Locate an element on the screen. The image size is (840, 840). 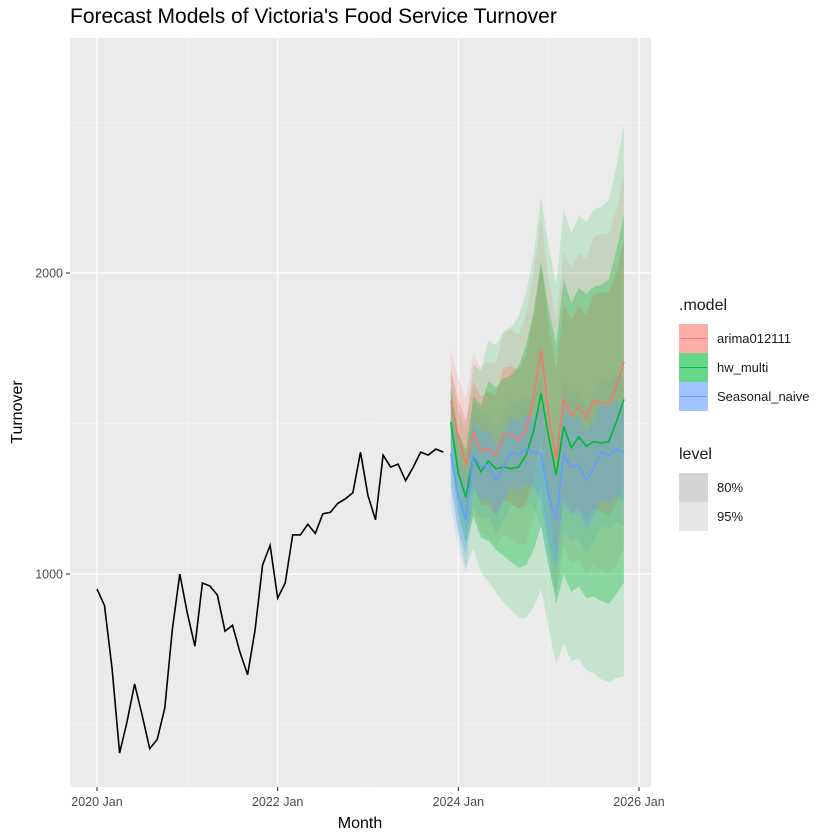
forecast-bands is located at coordinates (537, 404).